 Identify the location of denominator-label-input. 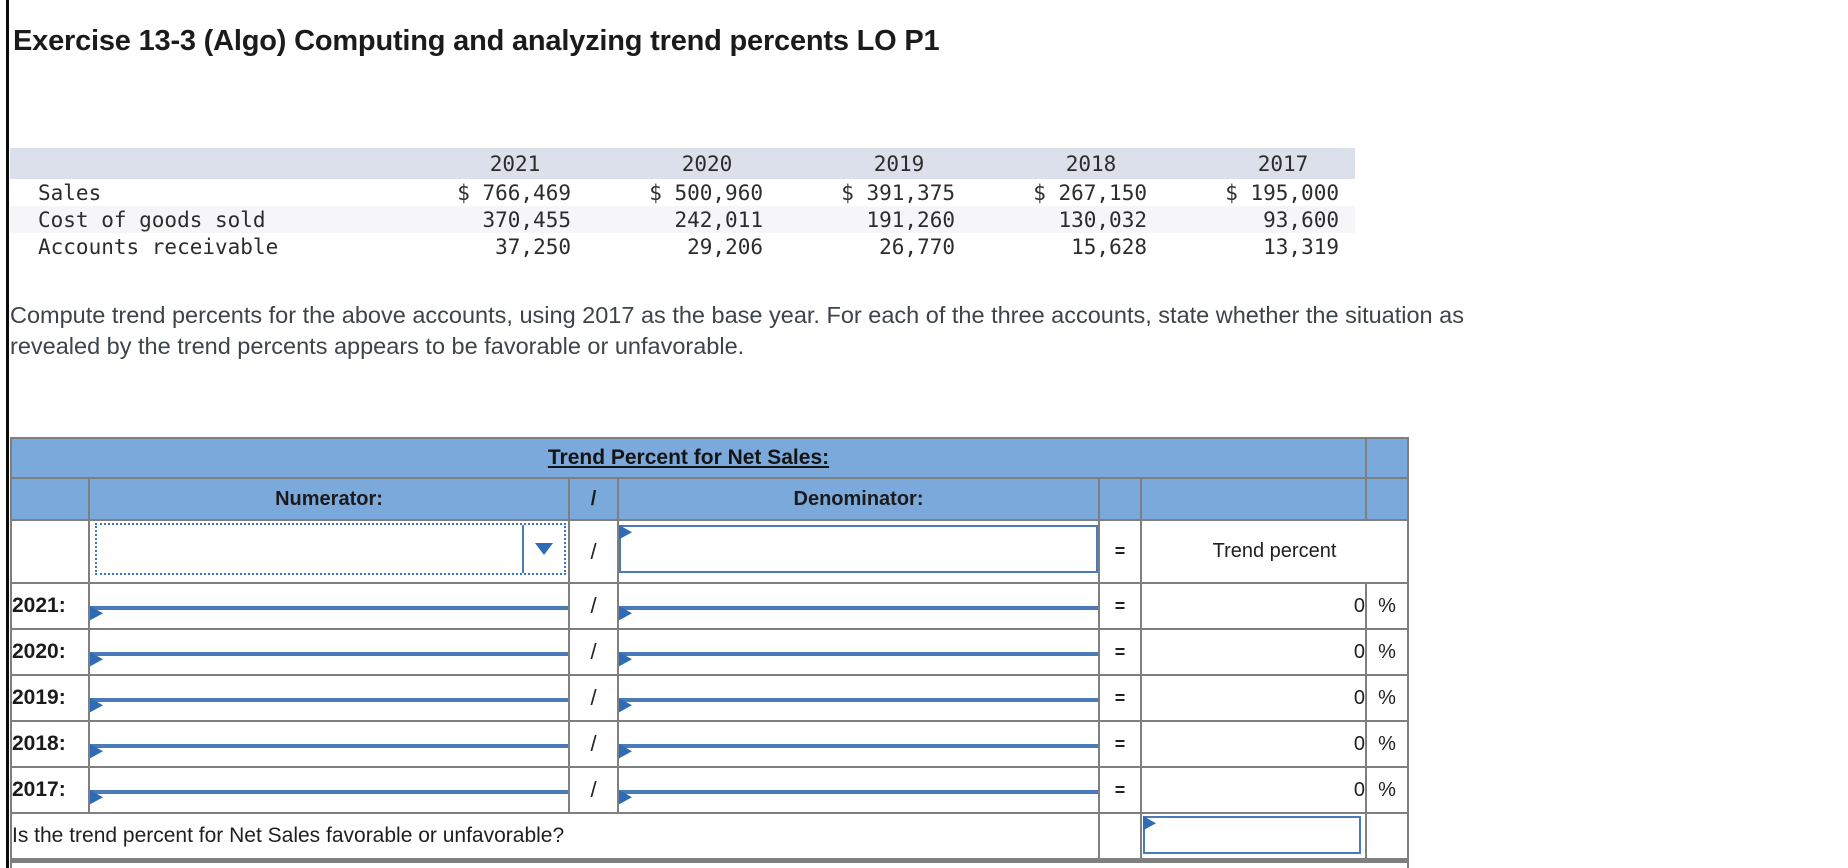
(858, 549).